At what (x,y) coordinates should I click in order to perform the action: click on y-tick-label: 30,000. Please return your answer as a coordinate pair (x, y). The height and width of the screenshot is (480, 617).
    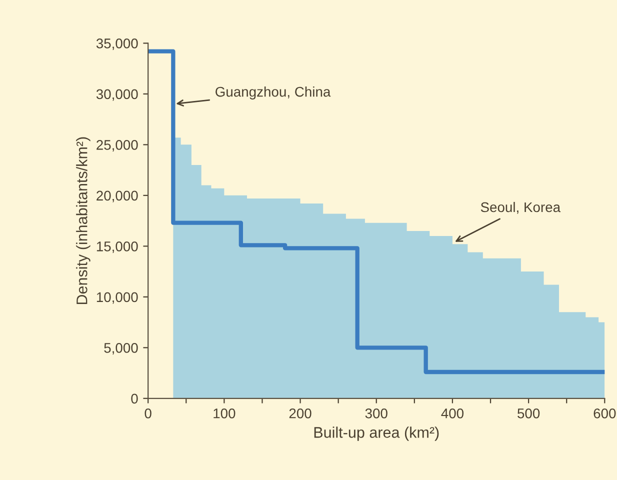
    Looking at the image, I should click on (117, 95).